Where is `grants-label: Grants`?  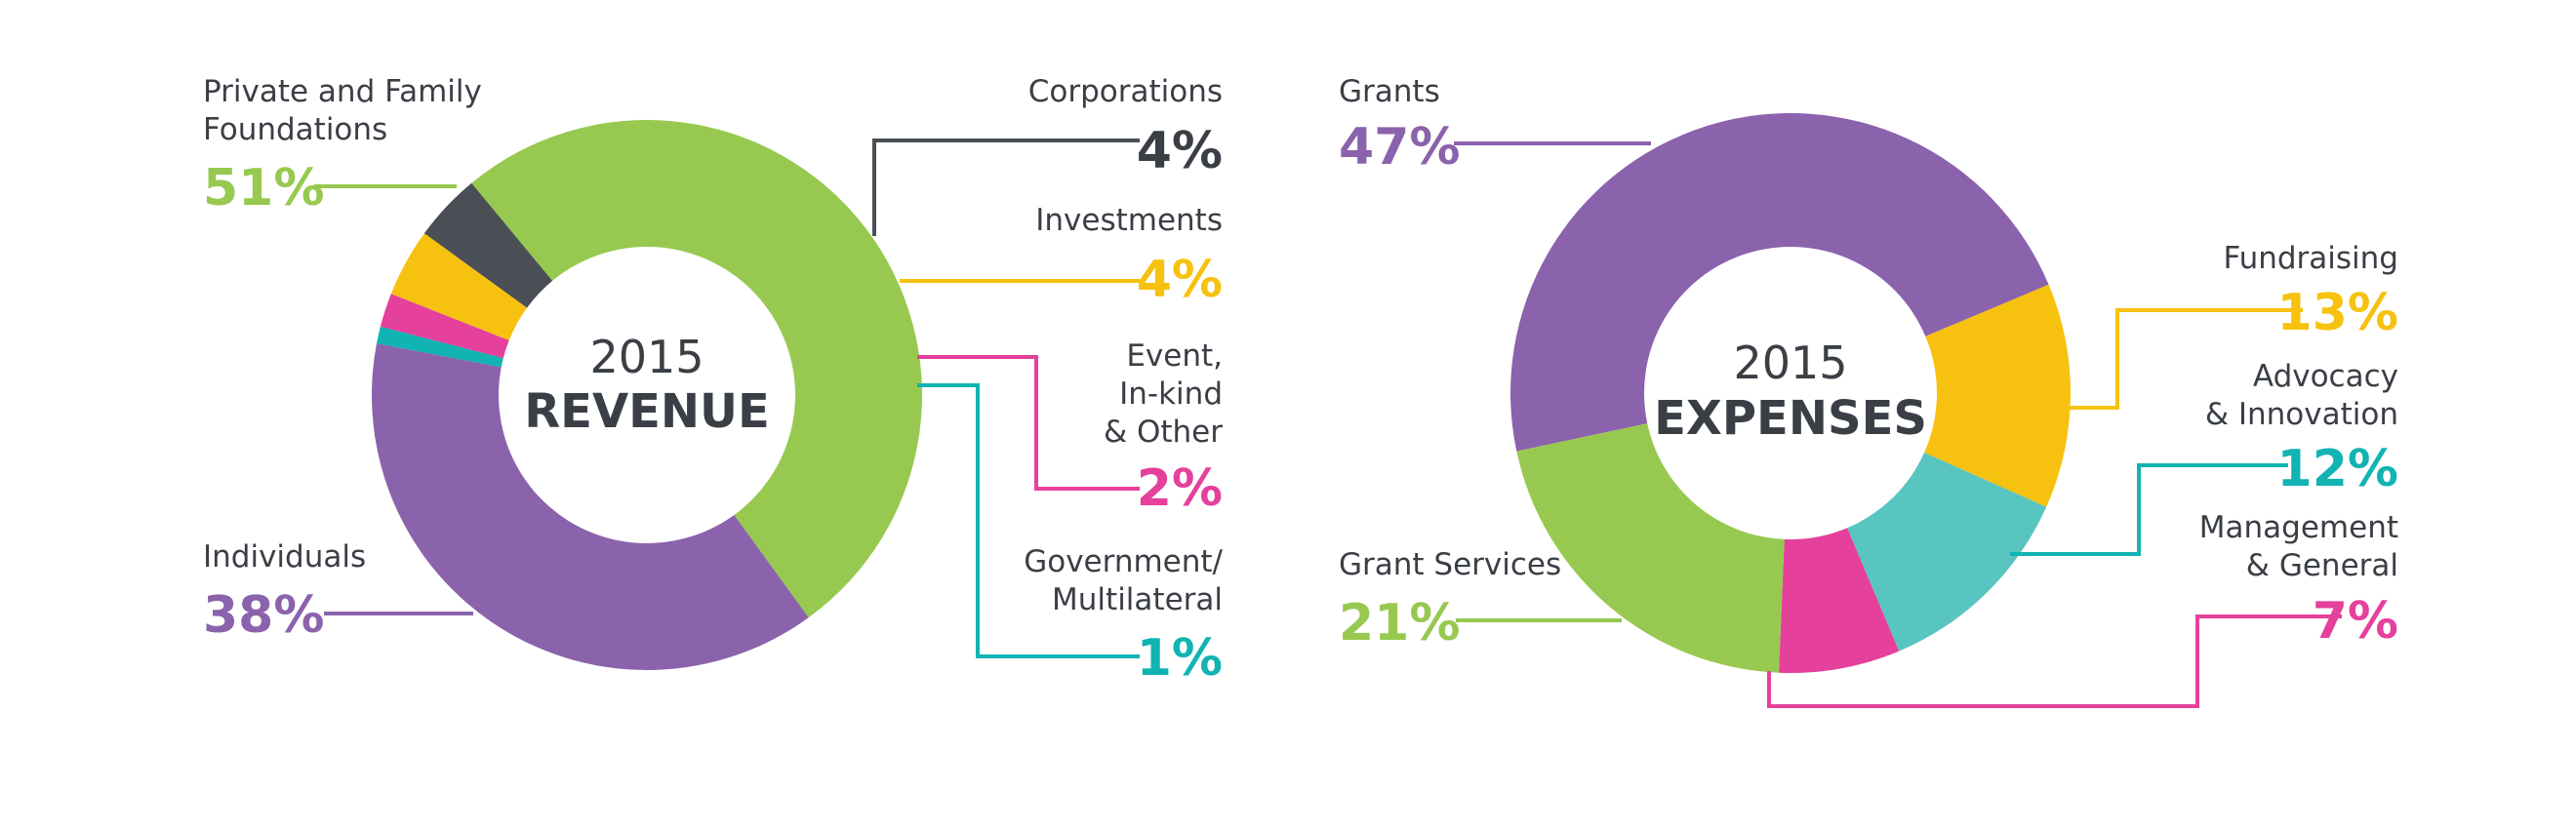
grants-label: Grants is located at coordinates (1389, 91).